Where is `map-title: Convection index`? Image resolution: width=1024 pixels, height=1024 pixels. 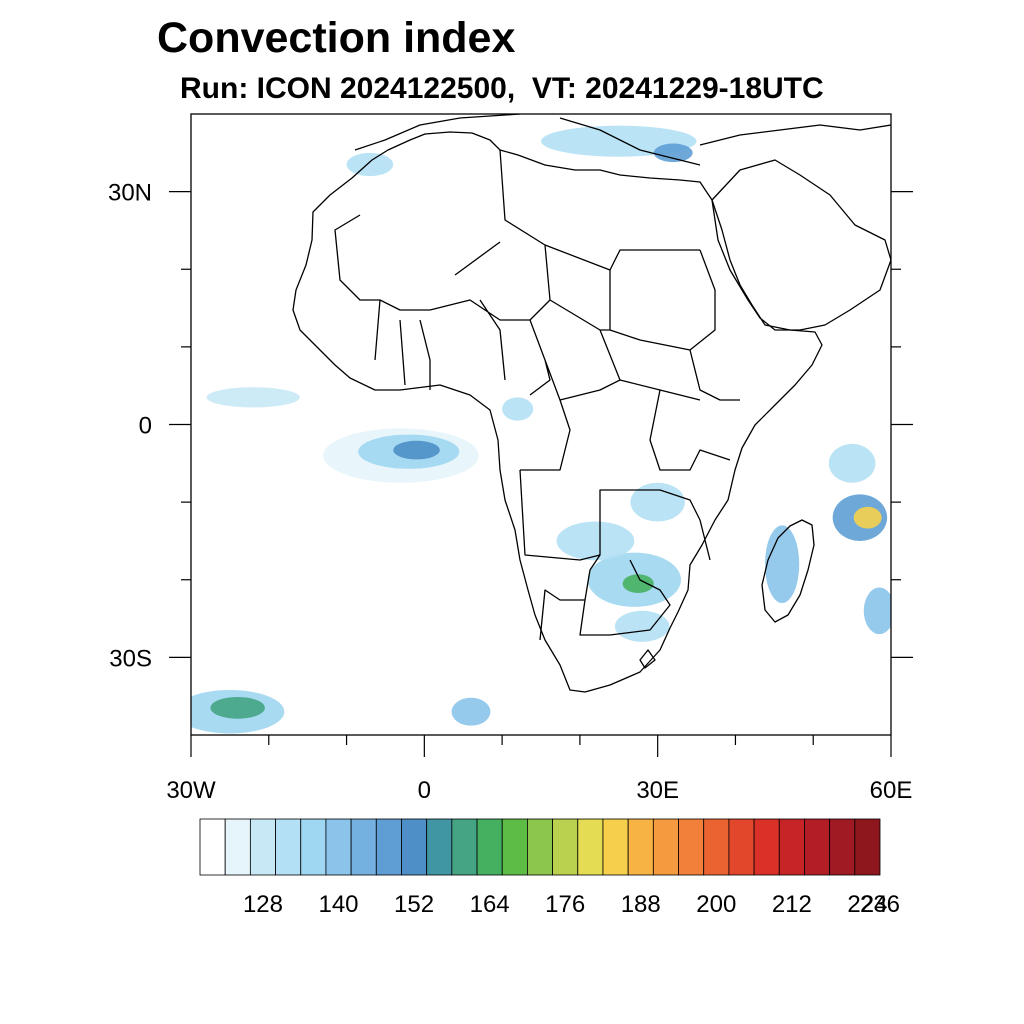 map-title: Convection index is located at coordinates (336, 38).